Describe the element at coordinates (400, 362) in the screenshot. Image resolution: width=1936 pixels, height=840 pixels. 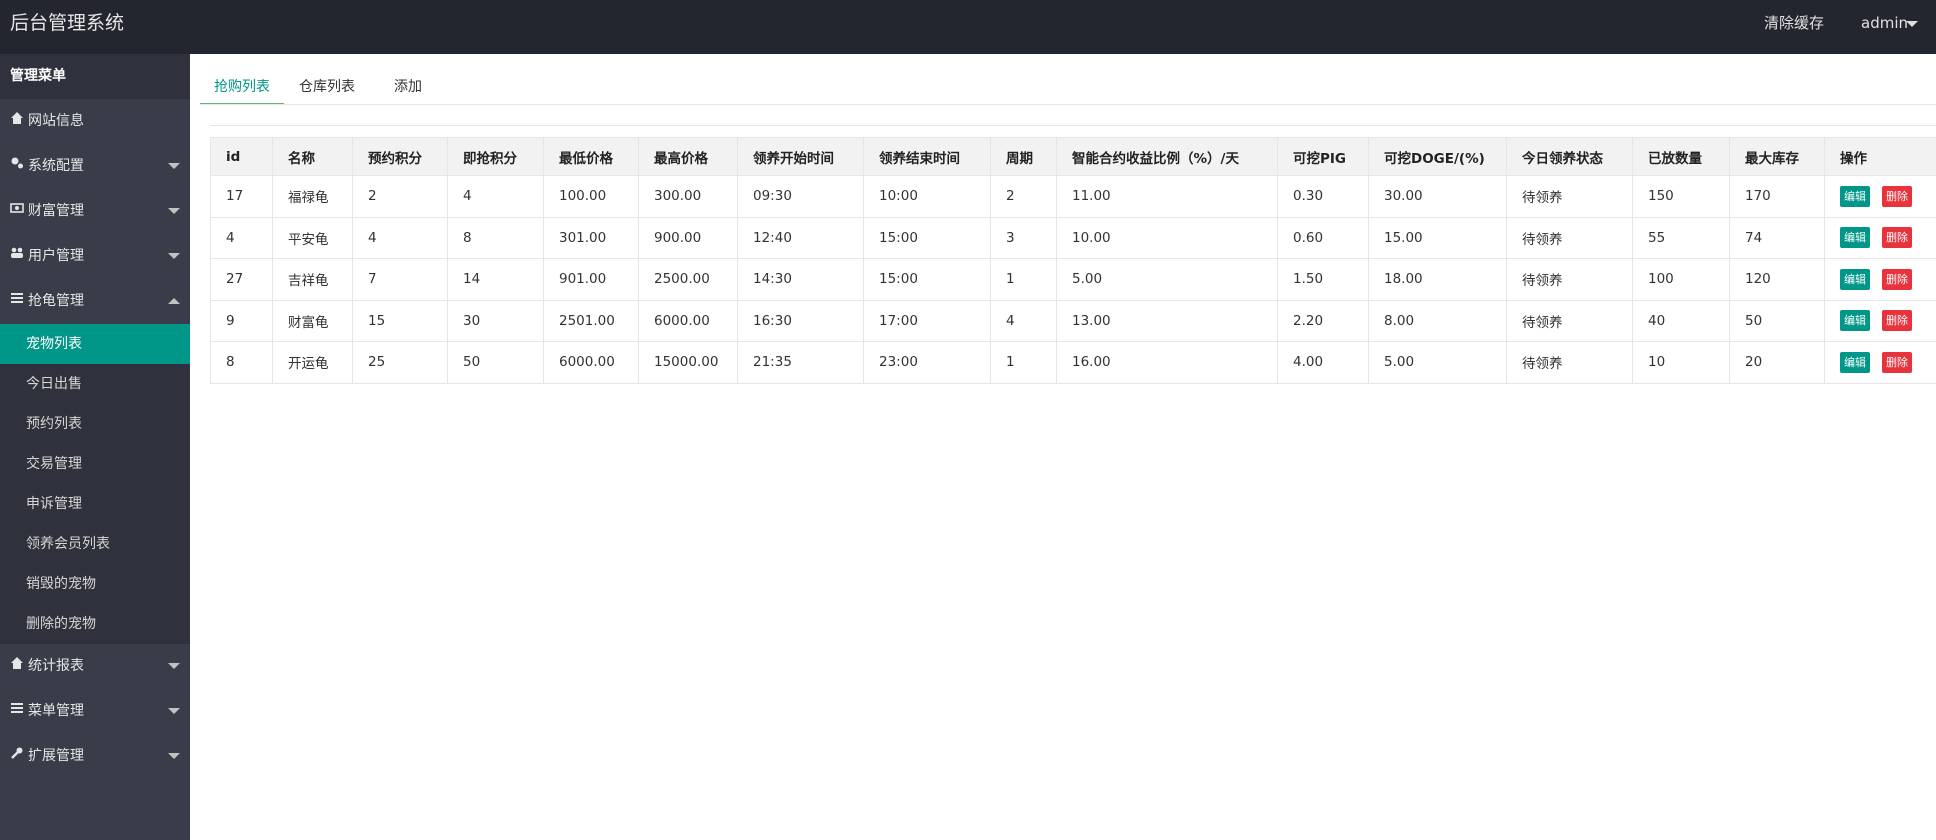
I see `cell: 25` at that location.